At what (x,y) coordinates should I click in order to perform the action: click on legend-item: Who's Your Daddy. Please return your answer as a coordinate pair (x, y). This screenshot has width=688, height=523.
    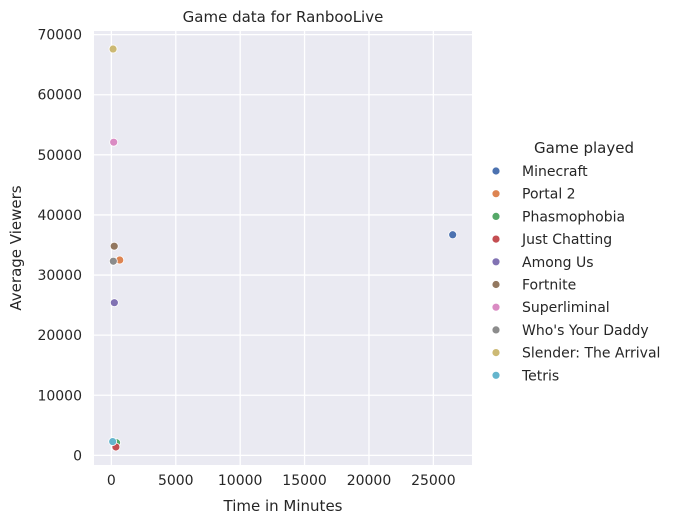
    Looking at the image, I should click on (570, 331).